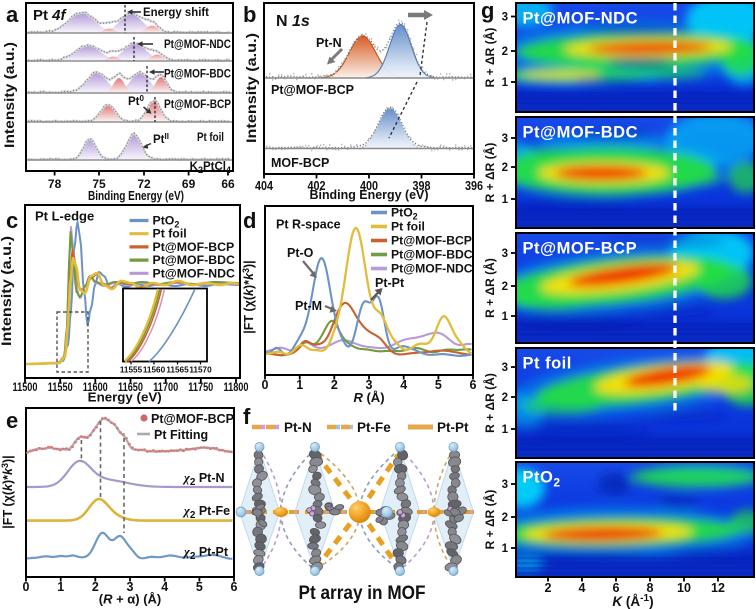  What do you see at coordinates (300, 163) in the screenshot?
I see `svg-text: MOF-BCP` at bounding box center [300, 163].